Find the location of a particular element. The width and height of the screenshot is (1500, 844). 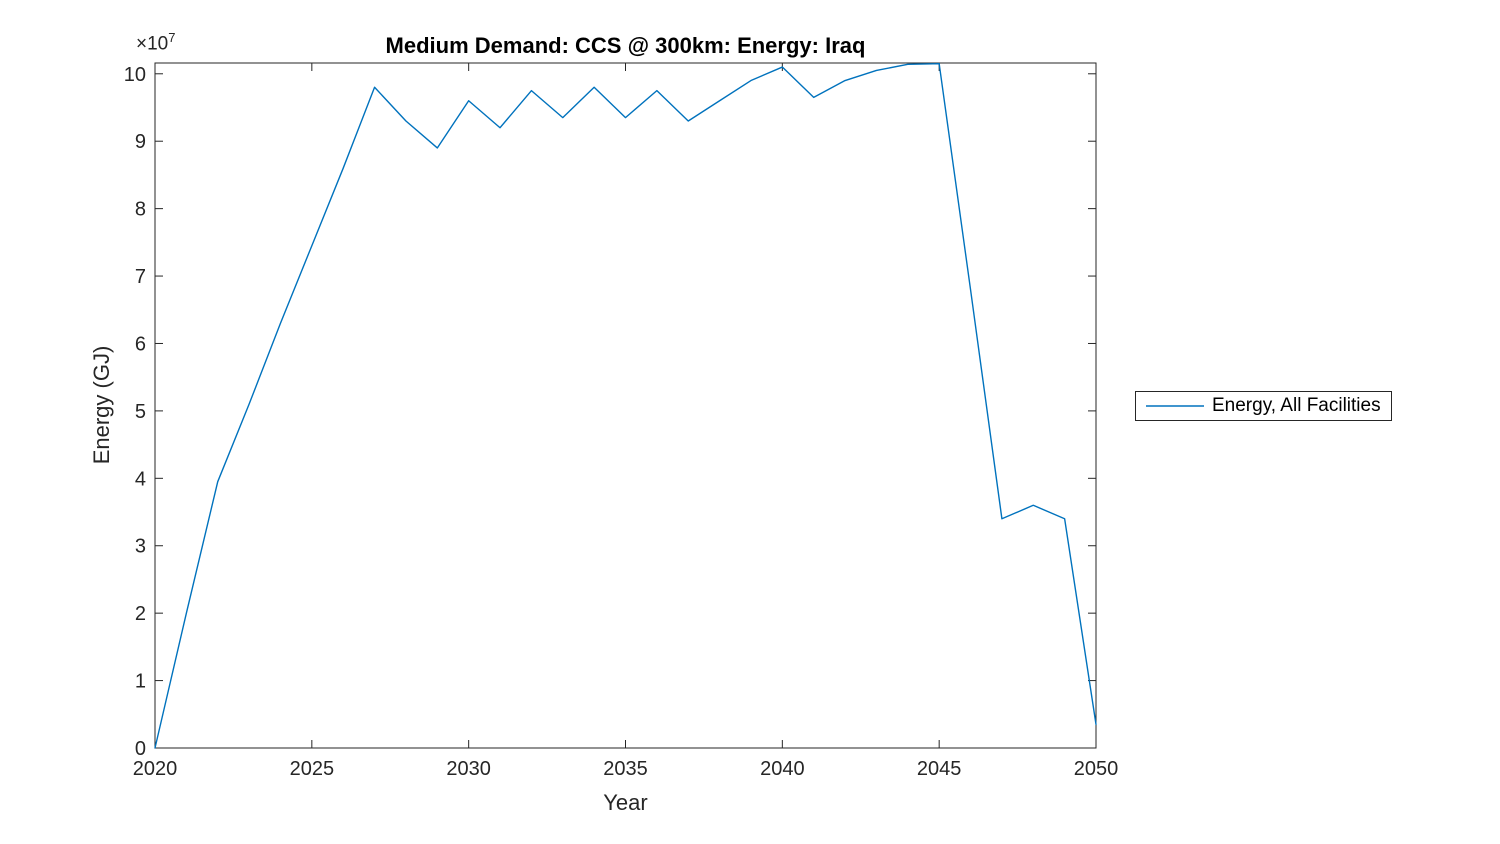

x-axis-label: Year is located at coordinates (625, 802).